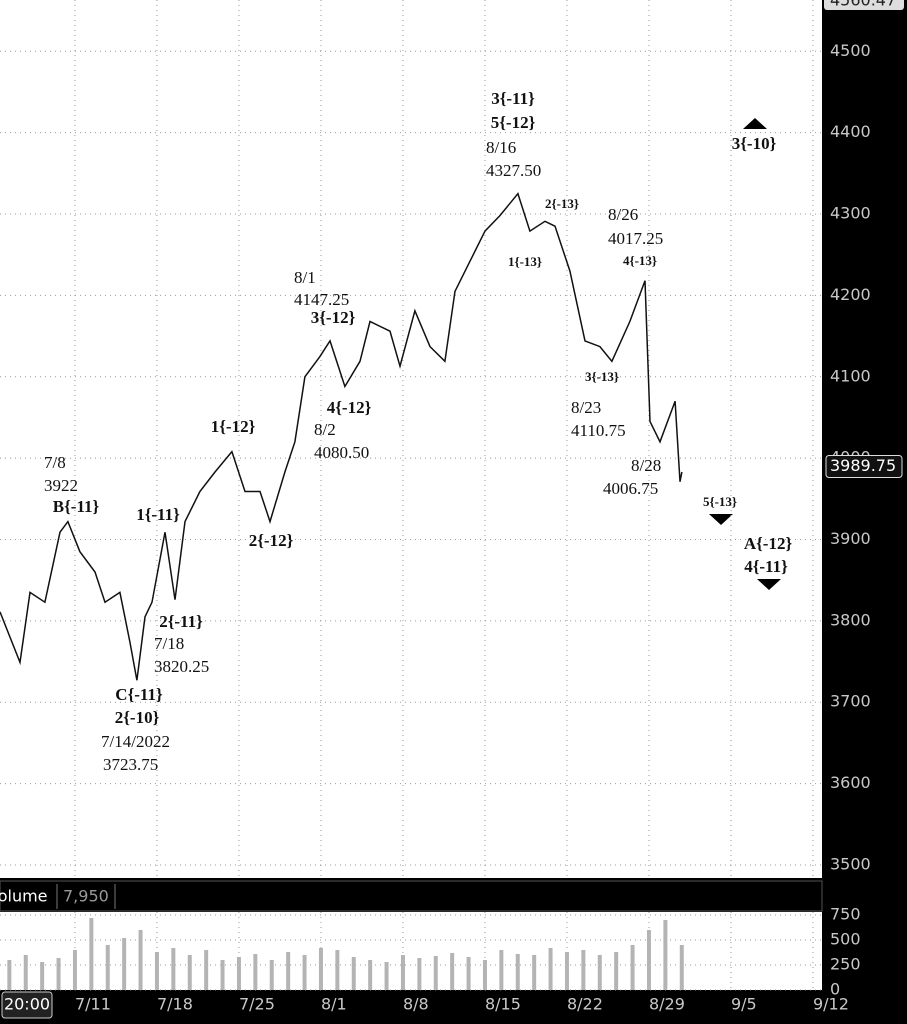  I want to click on annotation: 4080.50, so click(341, 452).